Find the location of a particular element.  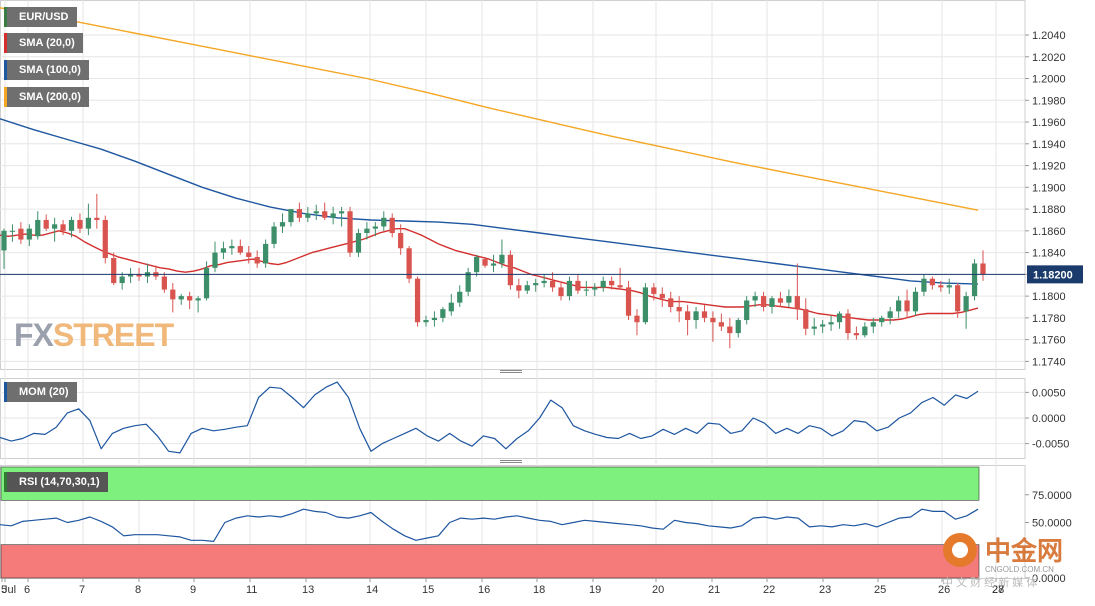

legend-symbol: EUR/USD is located at coordinates (40, 17).